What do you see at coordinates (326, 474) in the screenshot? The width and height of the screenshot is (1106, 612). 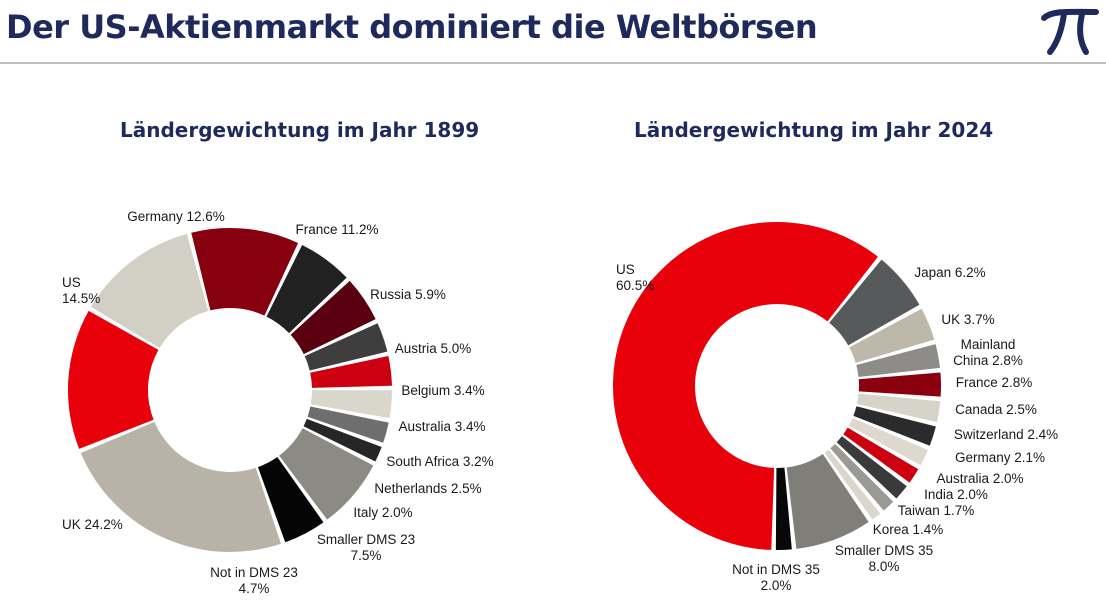 I see `donut-slice-1899-smaller-dms23` at bounding box center [326, 474].